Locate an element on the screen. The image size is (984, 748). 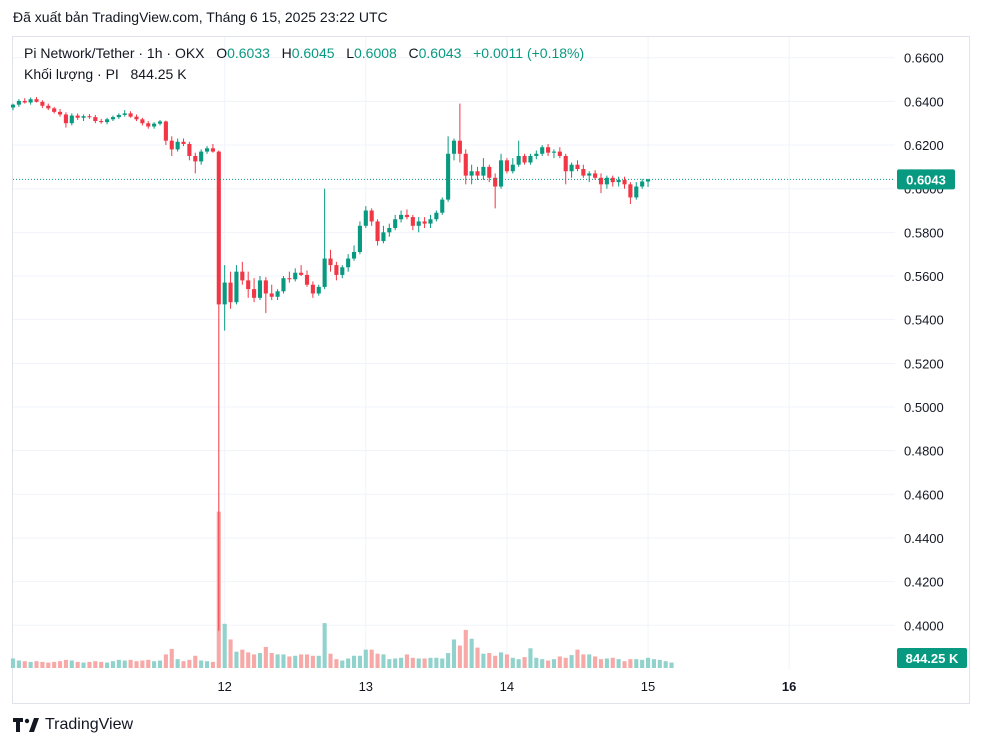
legend-close-label: C is located at coordinates (413, 53).